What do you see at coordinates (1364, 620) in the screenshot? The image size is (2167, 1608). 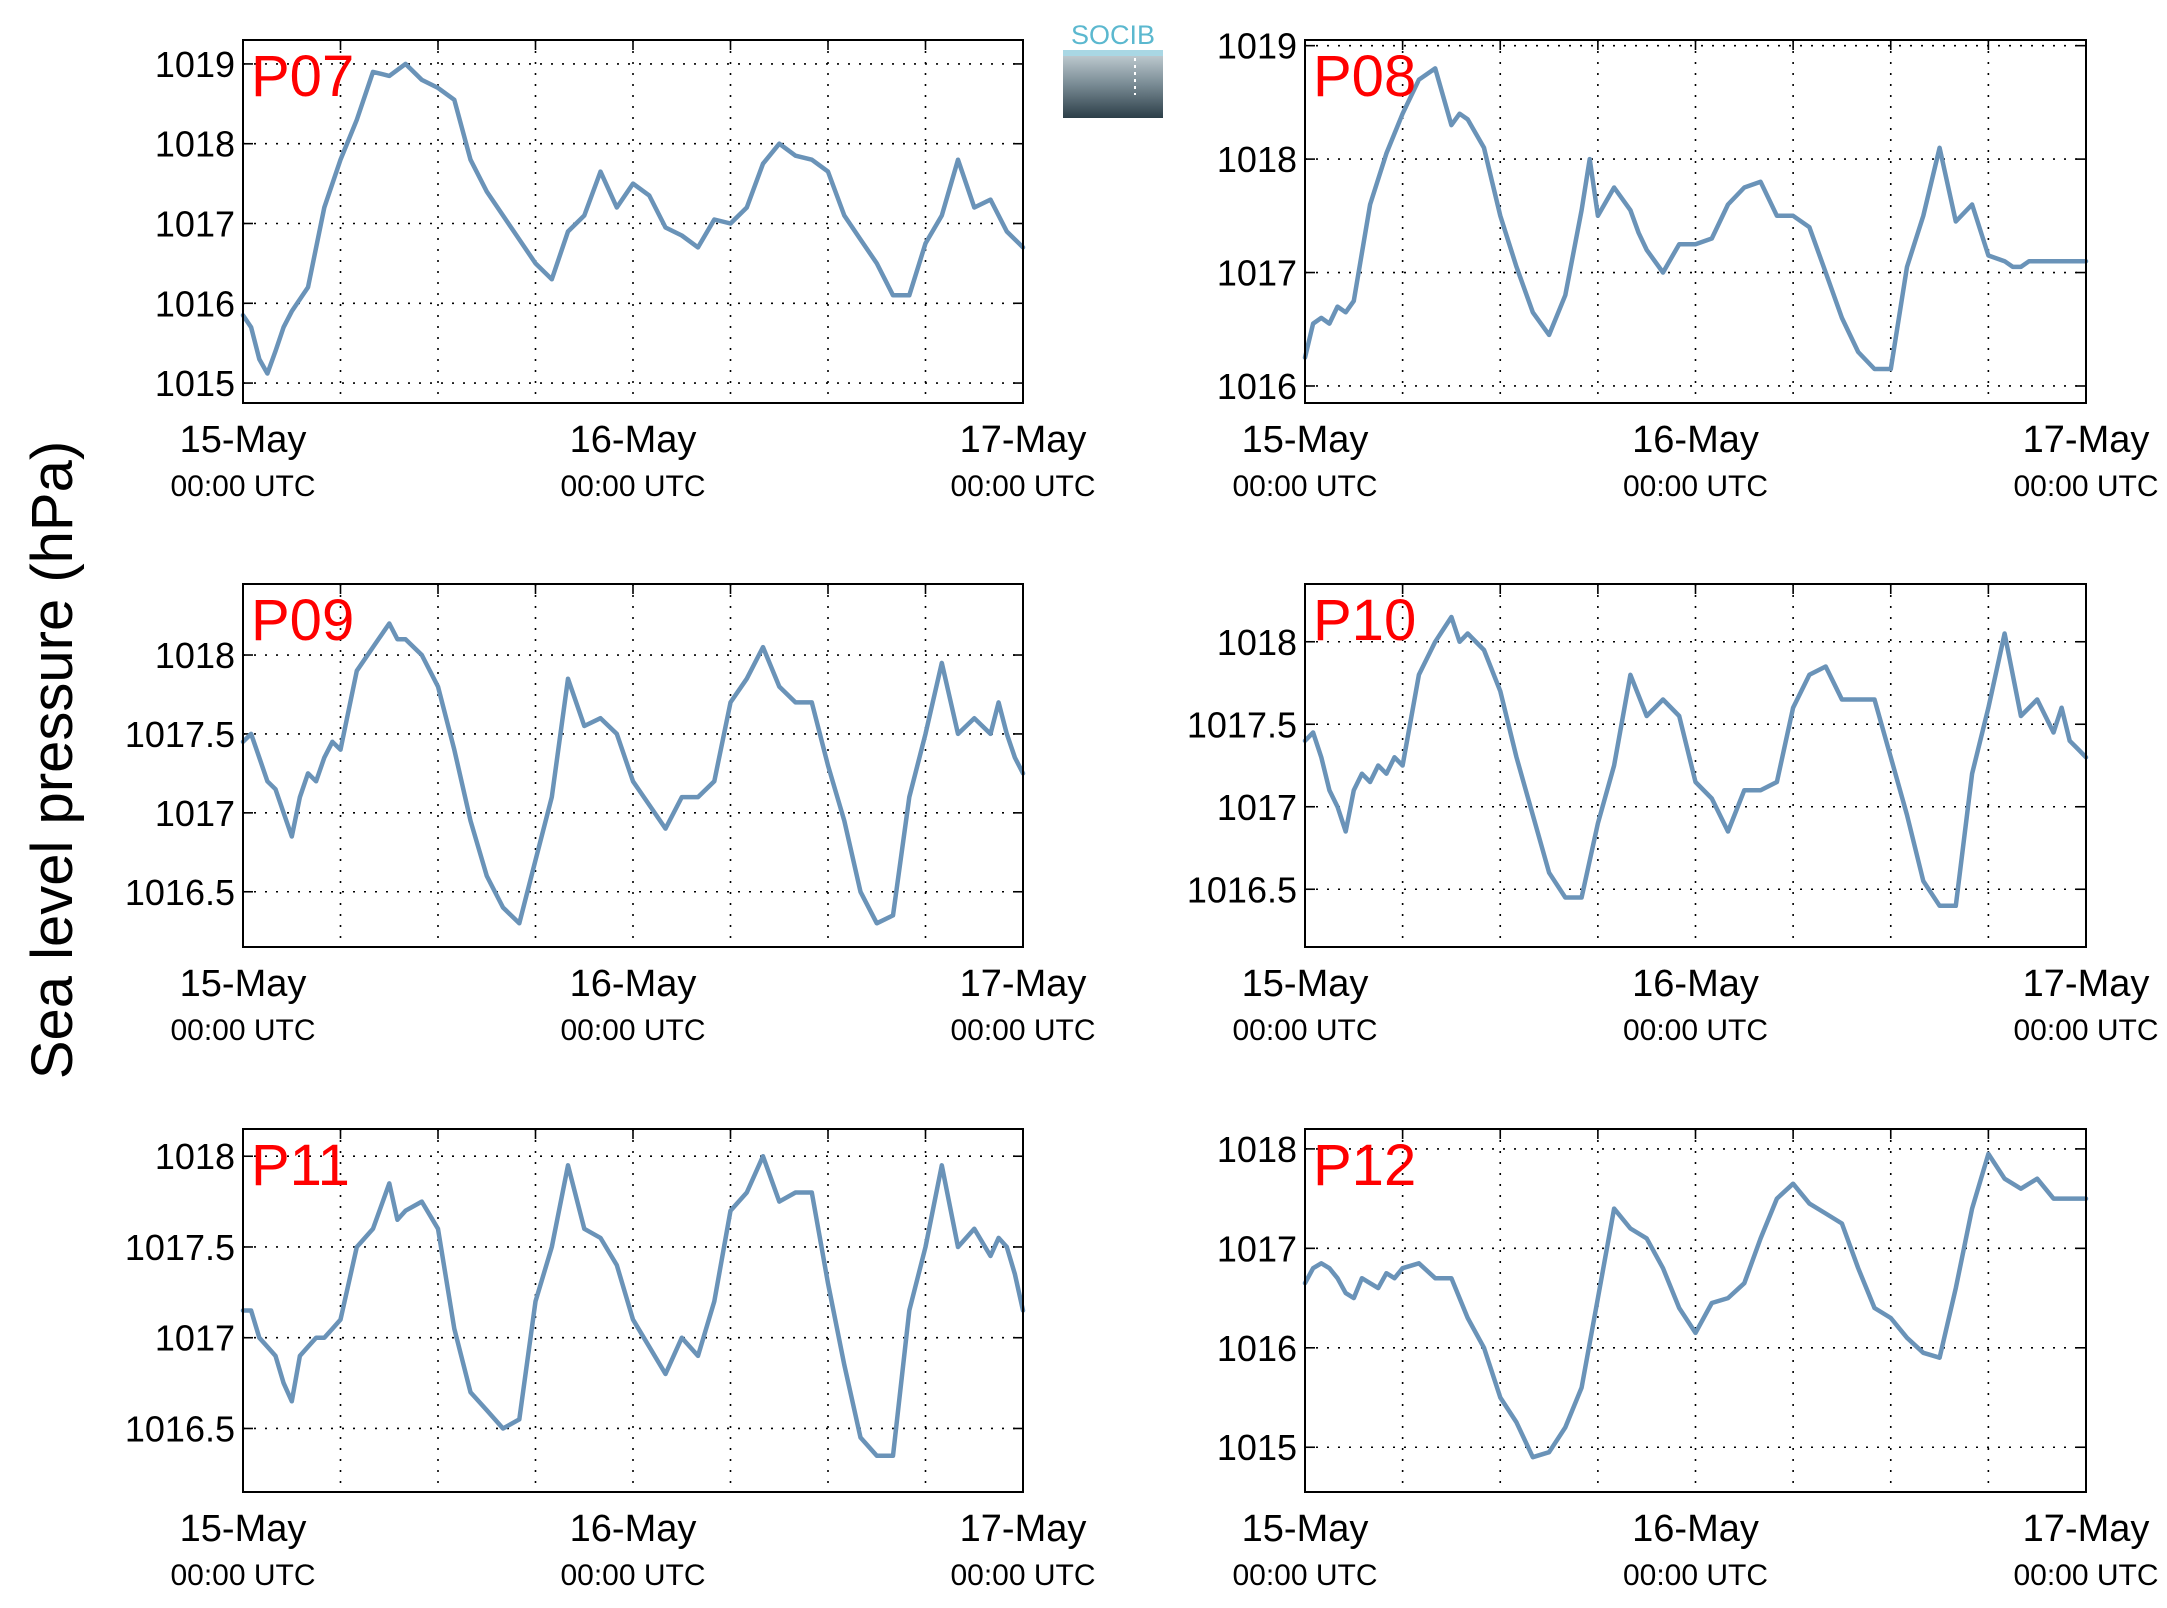 I see `station-label: P10` at bounding box center [1364, 620].